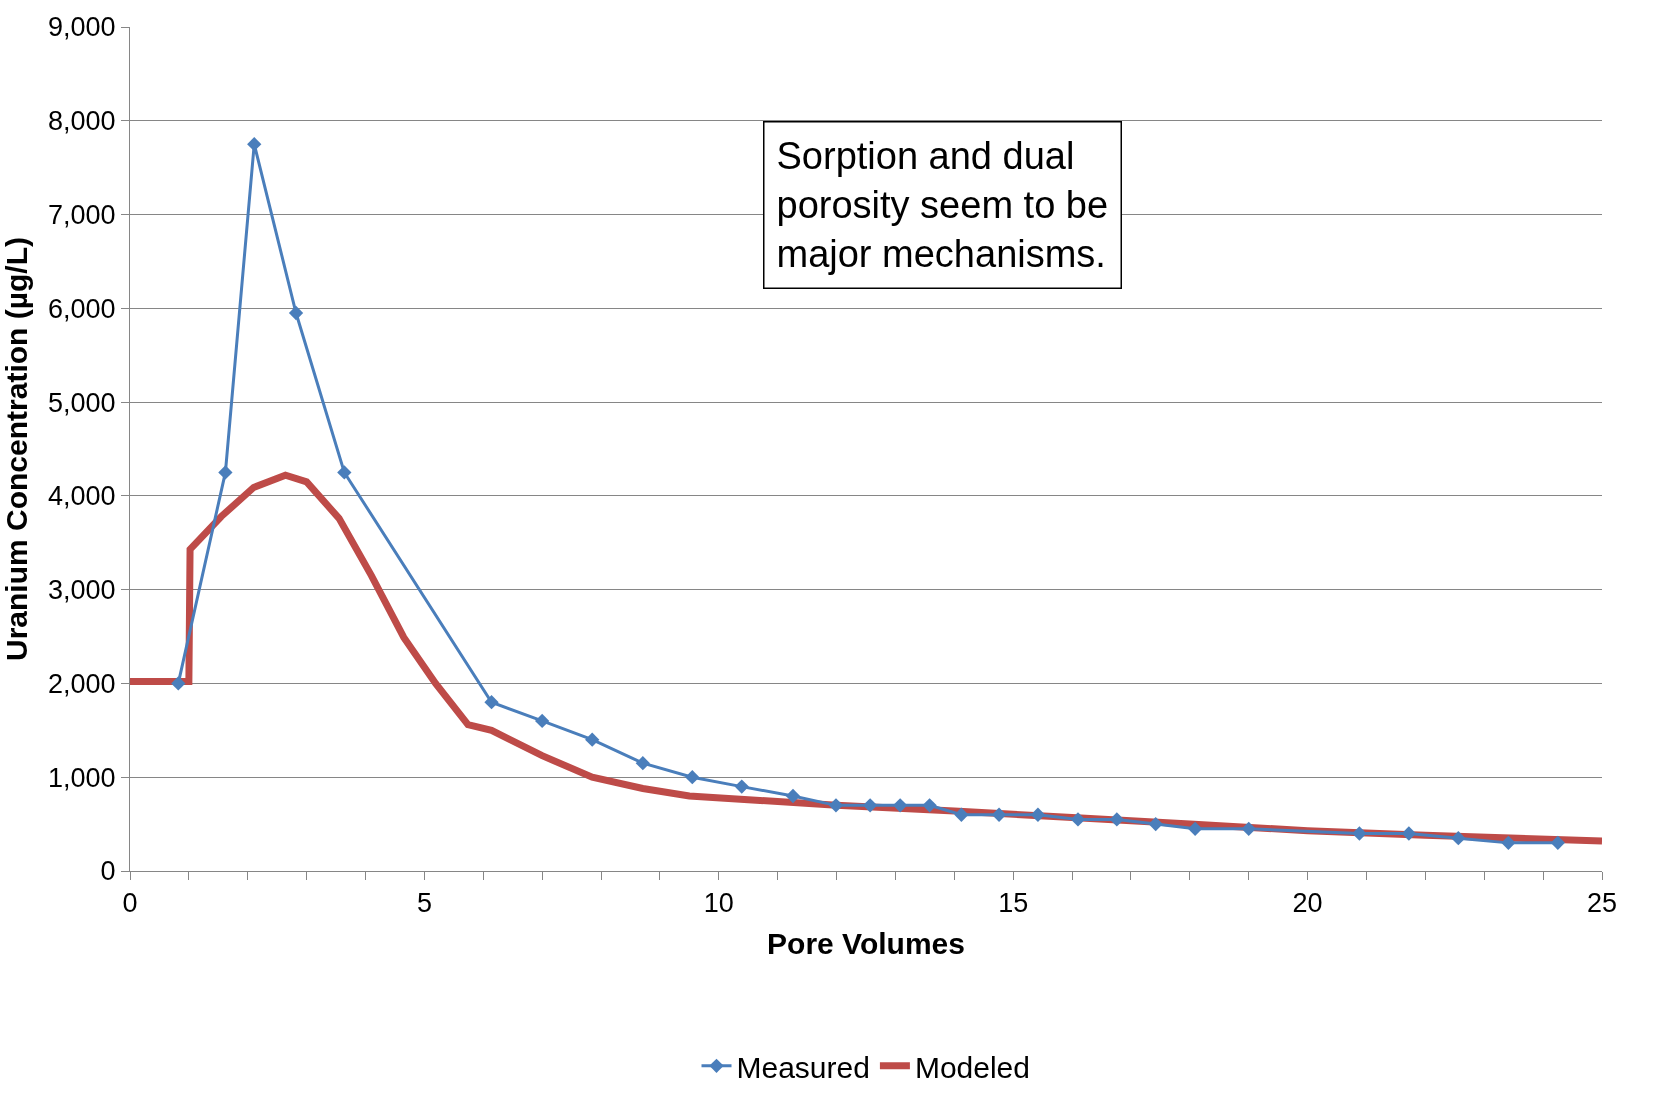 This screenshot has width=1662, height=1104. Describe the element at coordinates (82, 777) in the screenshot. I see `y-tick-label: 1,000` at that location.